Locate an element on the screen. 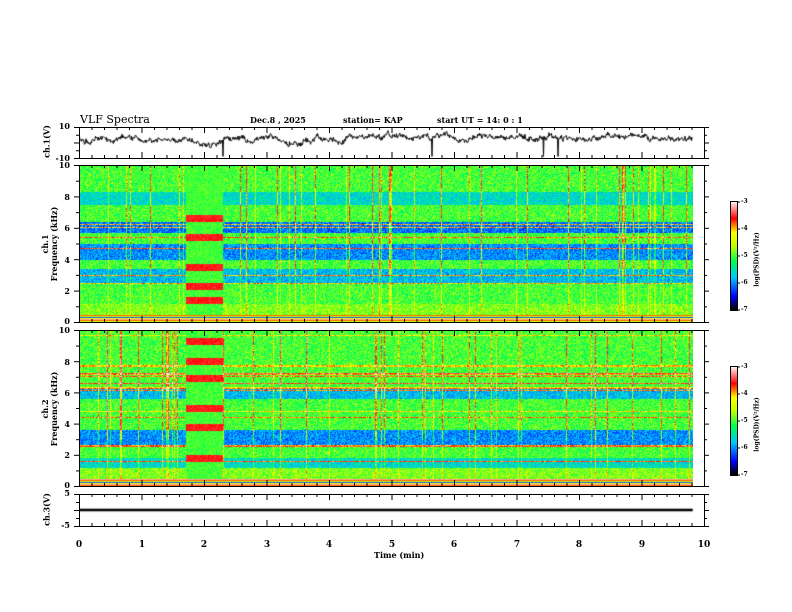  ch2-spec-ytick: 0 is located at coordinates (67, 485).